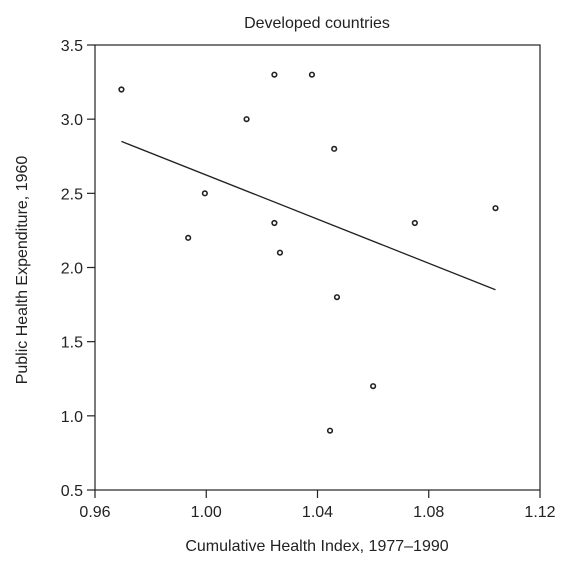 This screenshot has height=562, width=563. Describe the element at coordinates (206, 512) in the screenshot. I see `x-tick-label: 1.00` at that location.